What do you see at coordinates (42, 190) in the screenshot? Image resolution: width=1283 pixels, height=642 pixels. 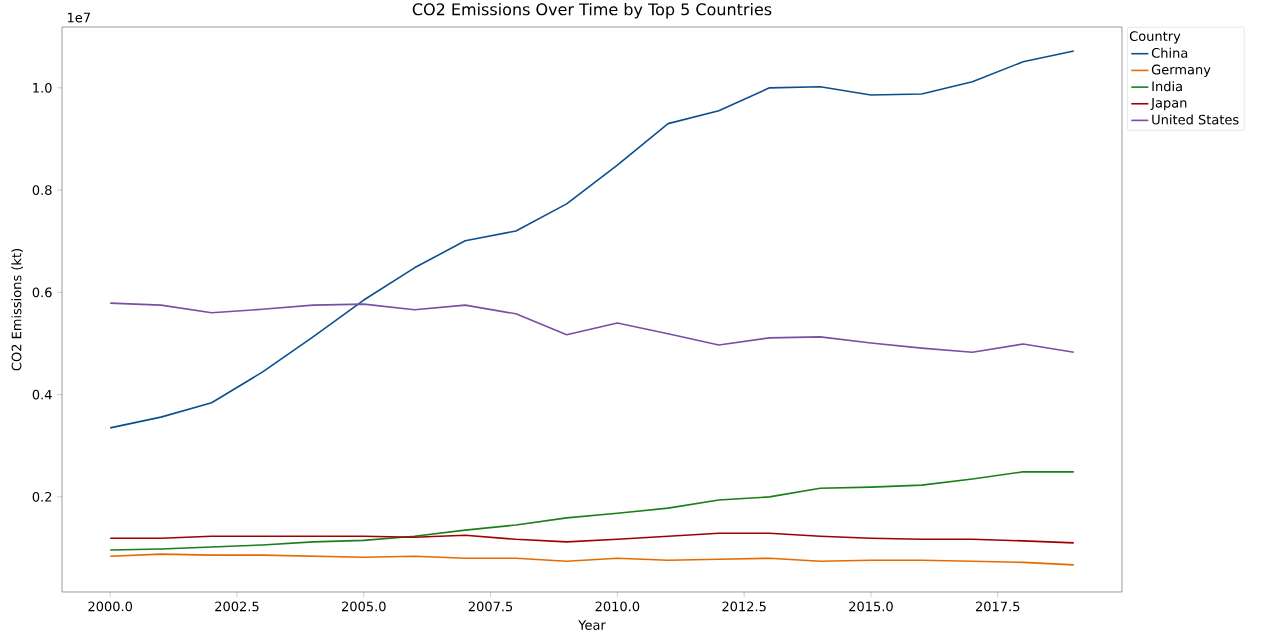 I see `y-tick-label: 0.8` at bounding box center [42, 190].